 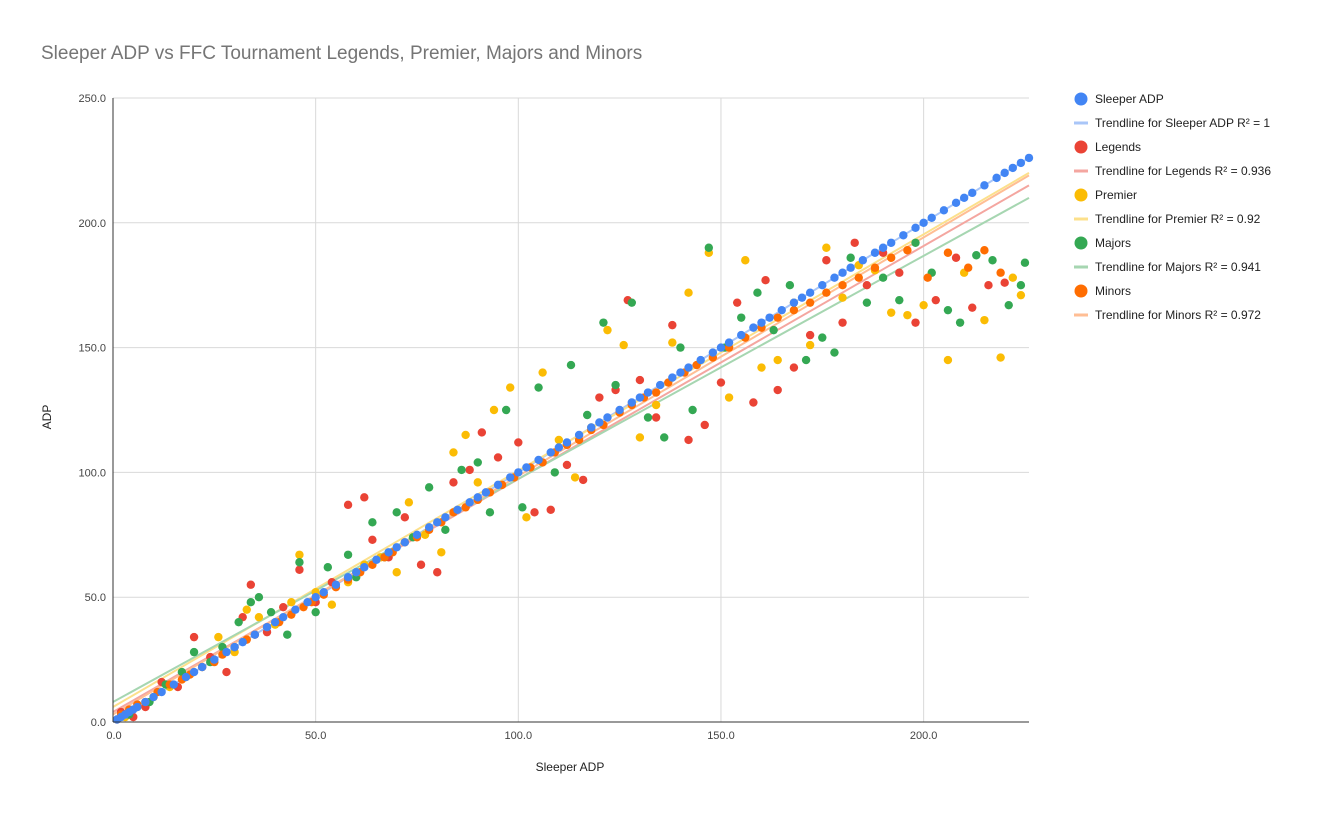 What do you see at coordinates (1129, 99) in the screenshot?
I see `legend-label: Sleeper ADP` at bounding box center [1129, 99].